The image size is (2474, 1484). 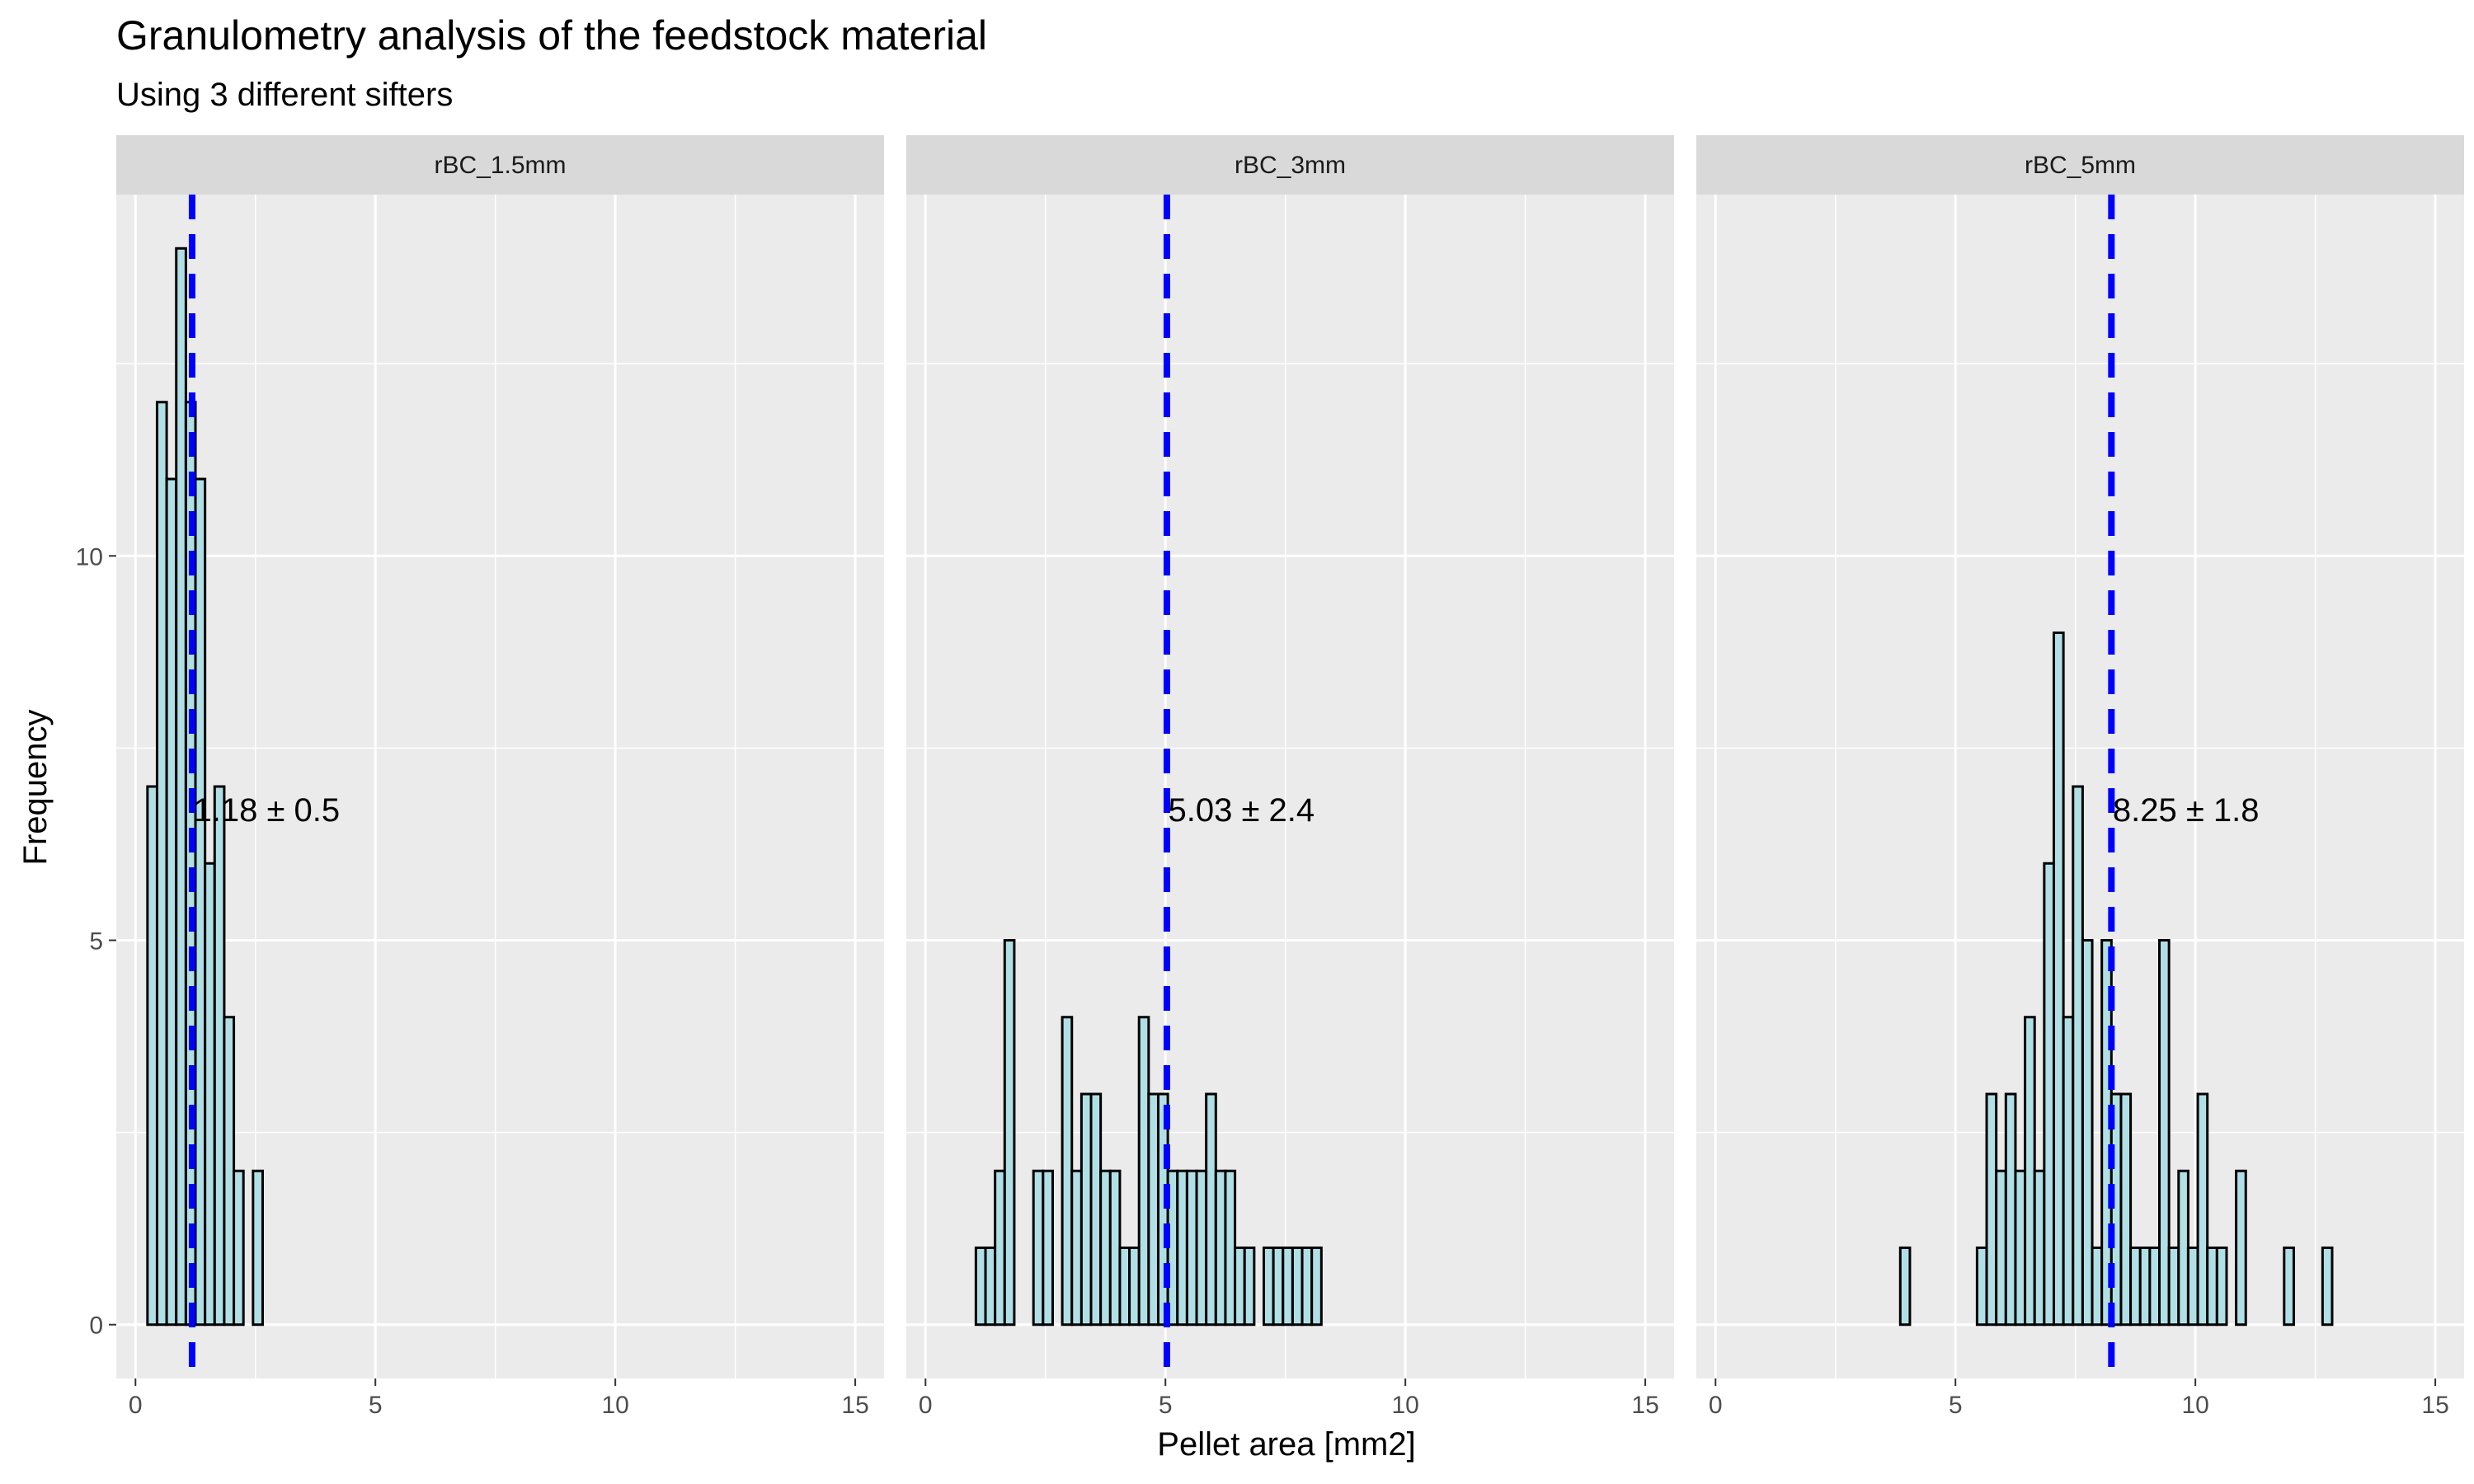 I want to click on strip-label: rBC_1.5mm, so click(x=500, y=165).